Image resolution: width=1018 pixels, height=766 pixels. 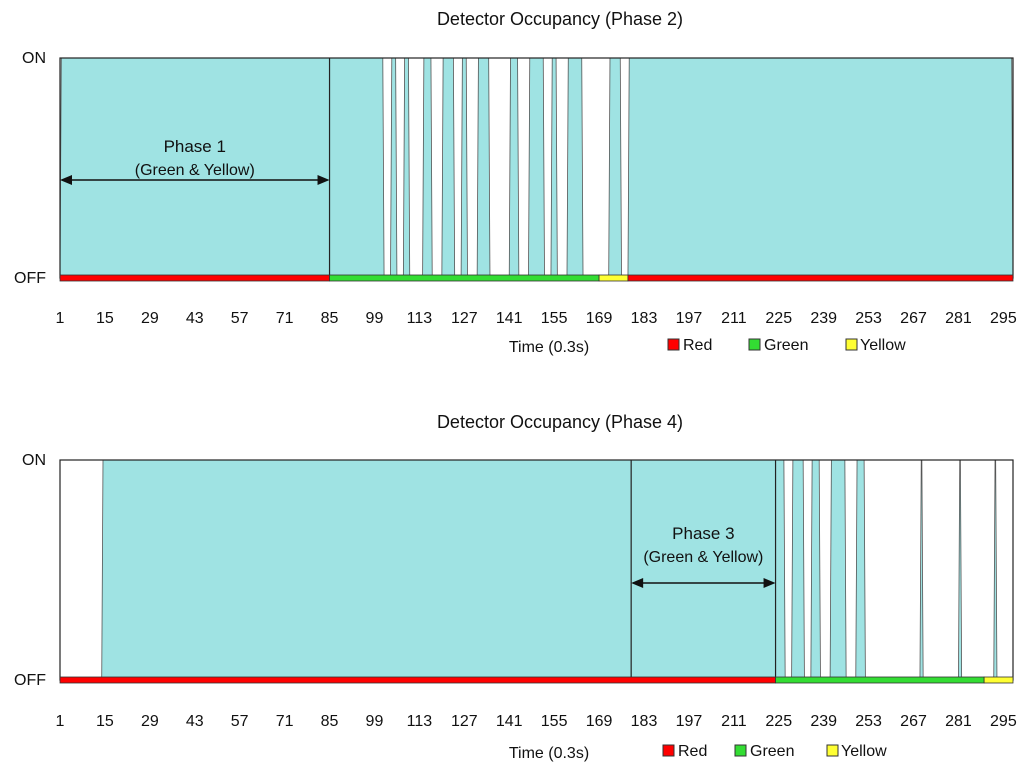 What do you see at coordinates (703, 533) in the screenshot?
I see `annotation-label-phase: Phase 3` at bounding box center [703, 533].